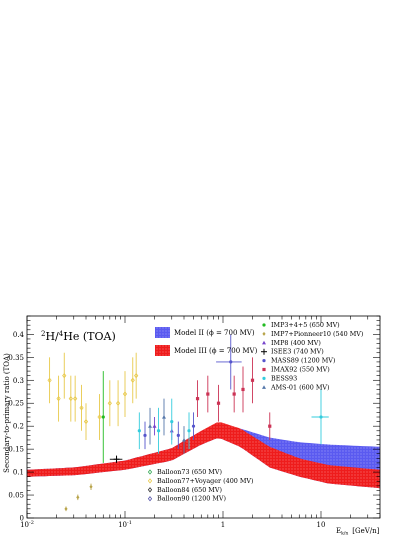  What do you see at coordinates (189, 472) in the screenshot?
I see `legend-label-8: Balloon73 (650 MV)` at bounding box center [189, 472].